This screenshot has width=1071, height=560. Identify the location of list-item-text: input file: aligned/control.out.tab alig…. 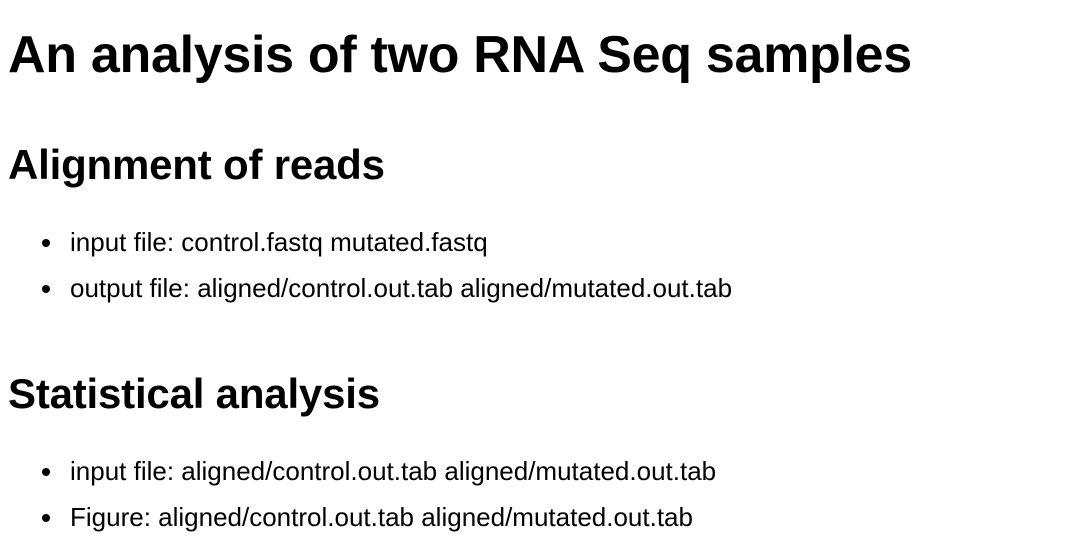
(393, 471).